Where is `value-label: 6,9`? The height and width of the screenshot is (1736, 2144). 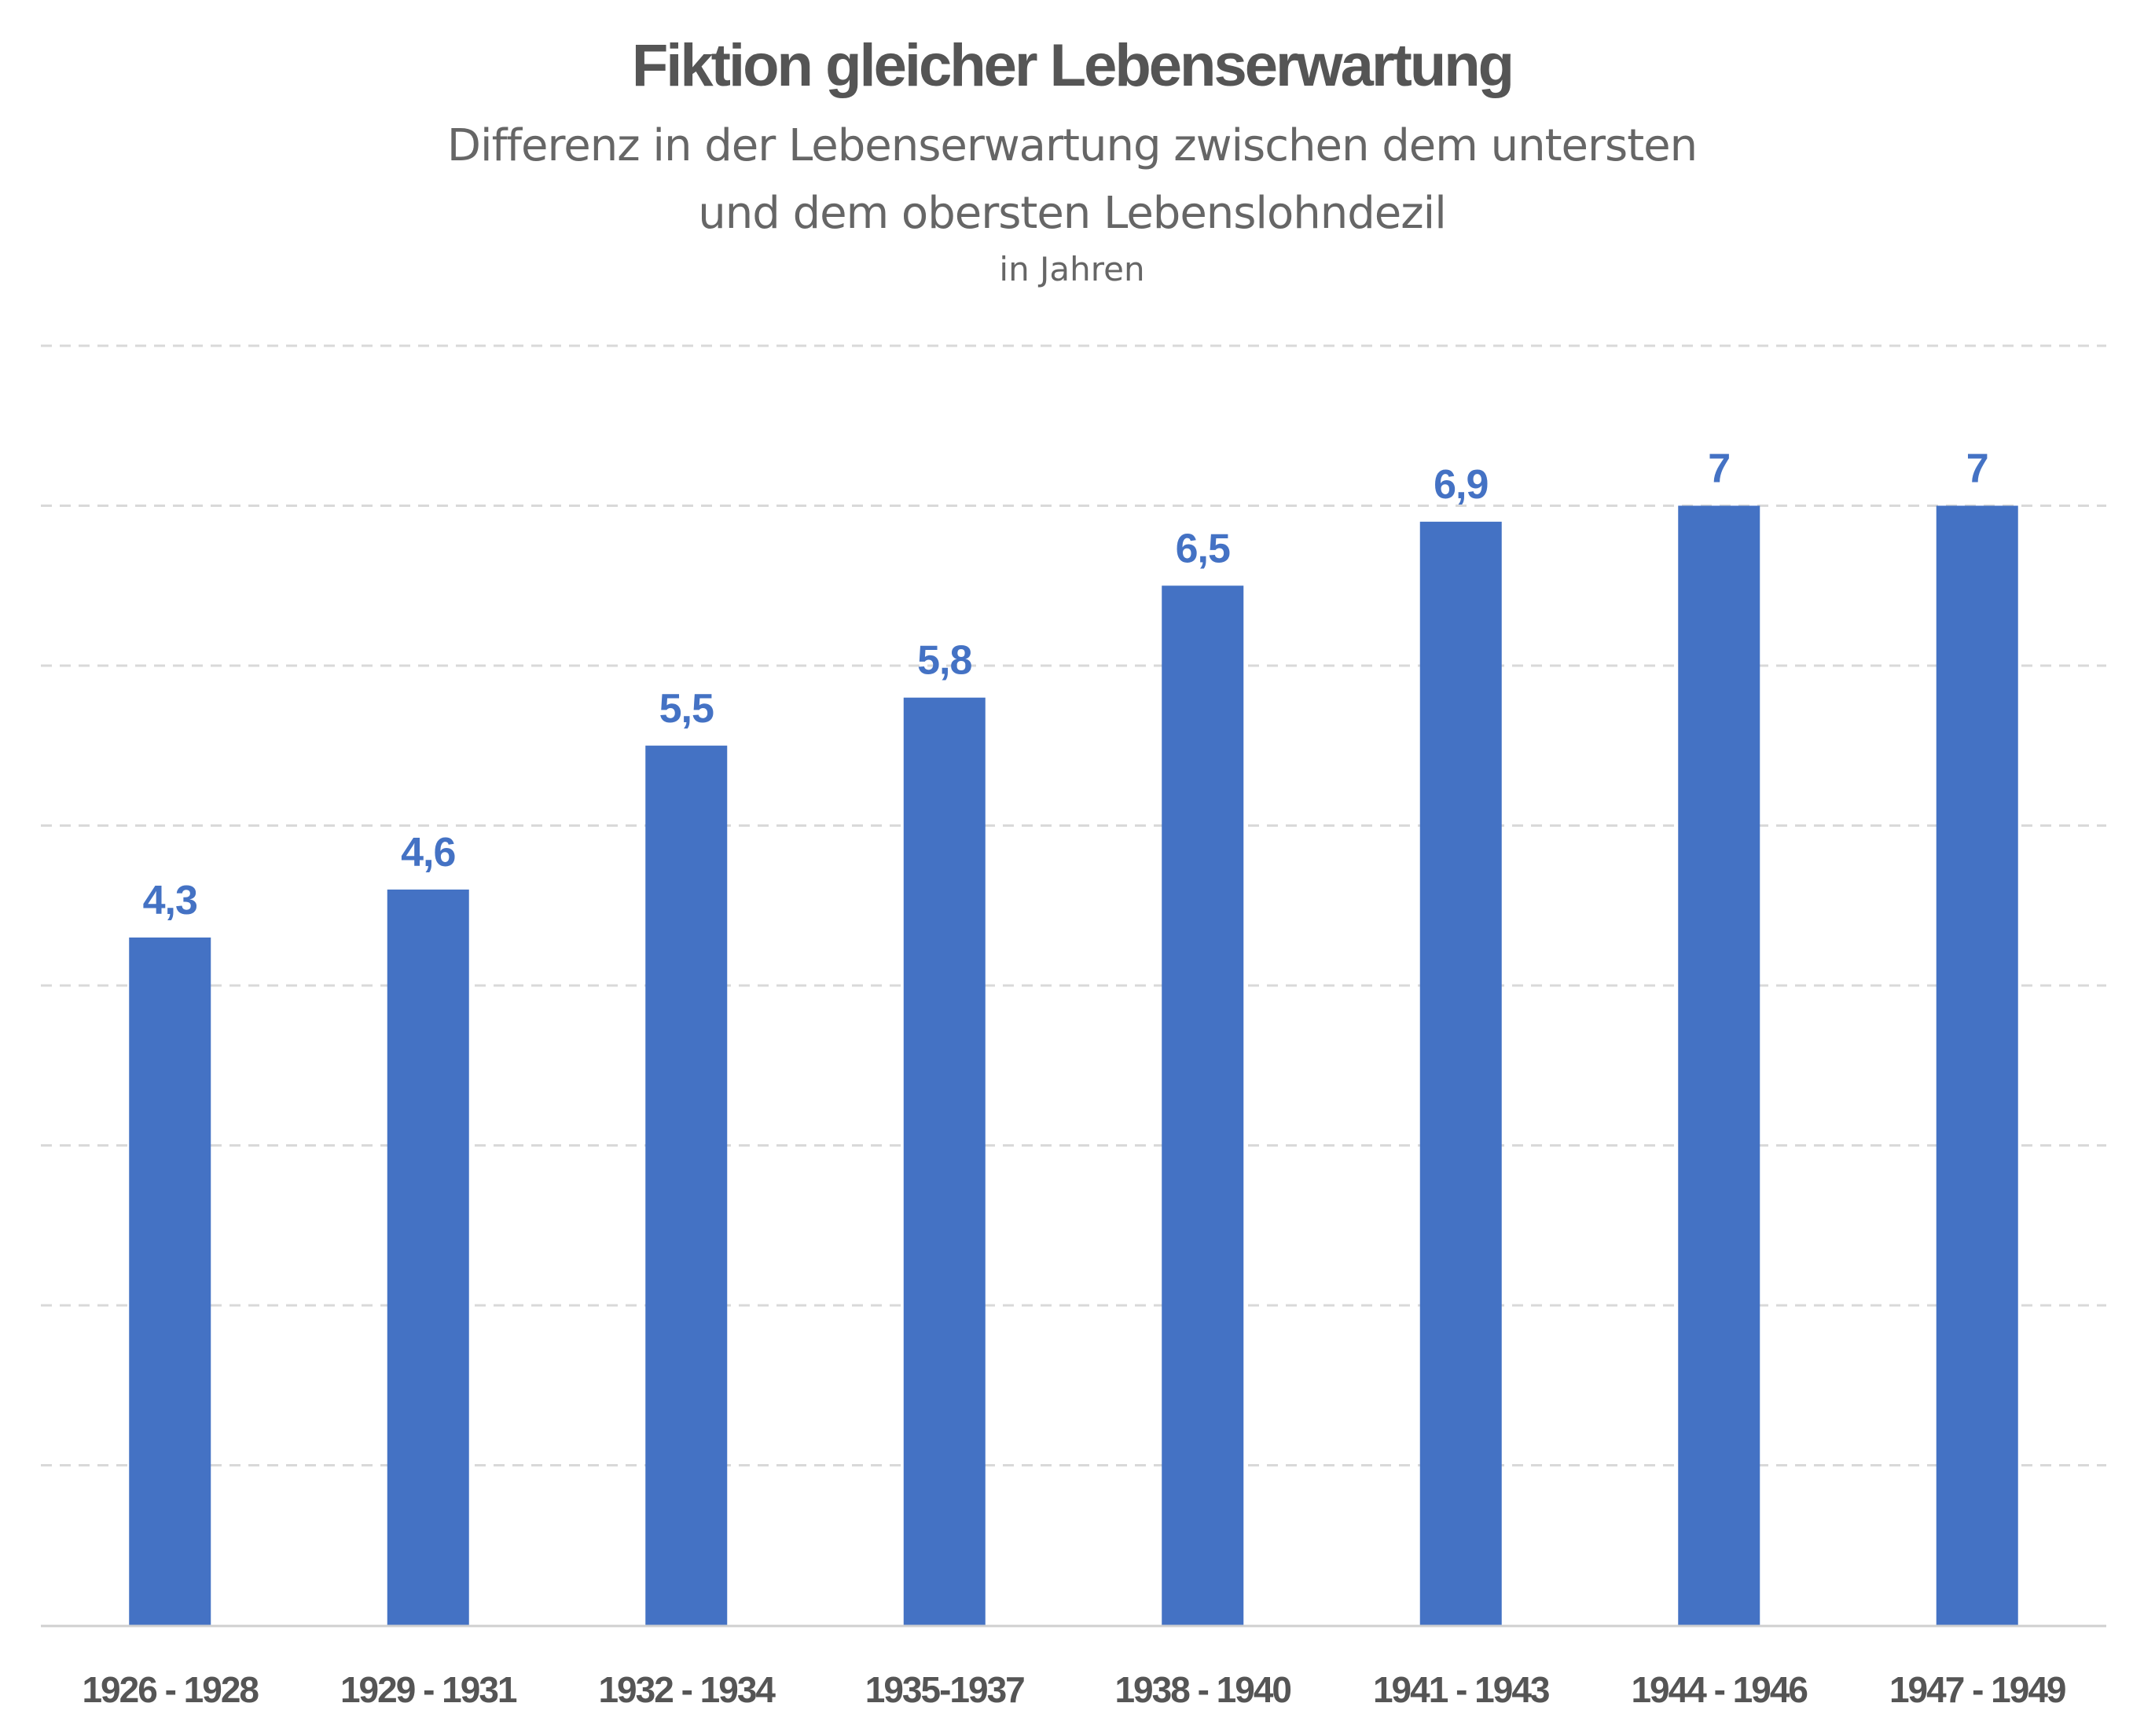 value-label: 6,9 is located at coordinates (1461, 485).